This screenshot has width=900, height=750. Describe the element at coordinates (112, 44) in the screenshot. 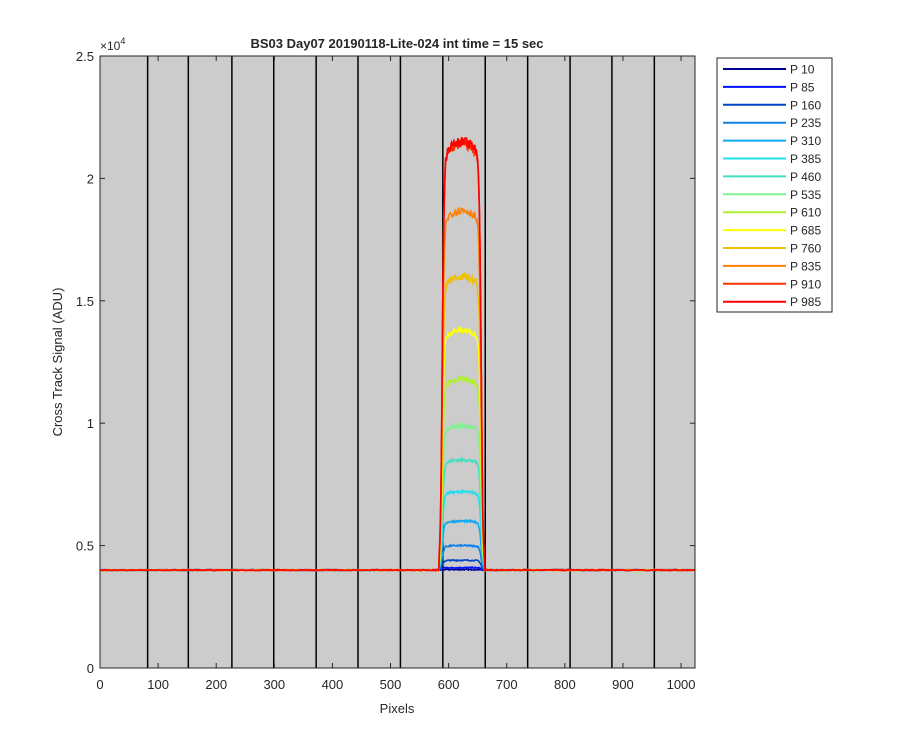

I see `y-exponent: ×10⁴` at that location.